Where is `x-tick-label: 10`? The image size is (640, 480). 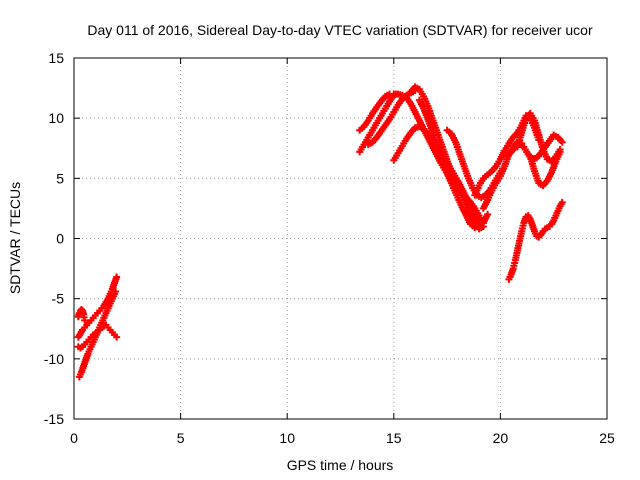 x-tick-label: 10 is located at coordinates (287, 438).